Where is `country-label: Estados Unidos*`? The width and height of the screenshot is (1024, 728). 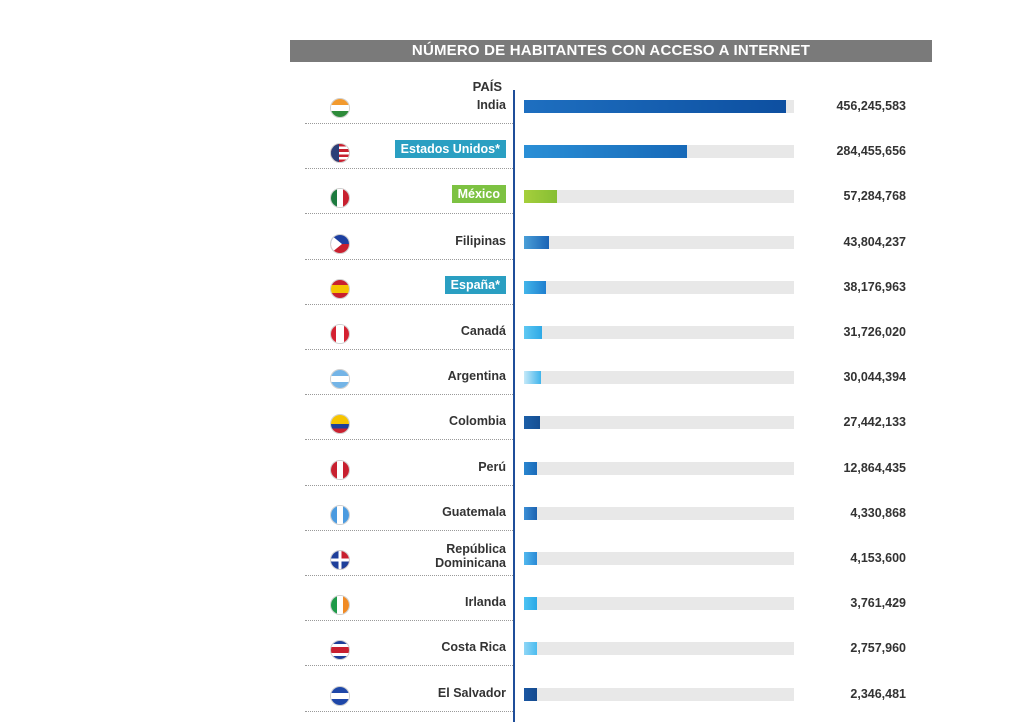
country-label: Estados Unidos* is located at coordinates (450, 149).